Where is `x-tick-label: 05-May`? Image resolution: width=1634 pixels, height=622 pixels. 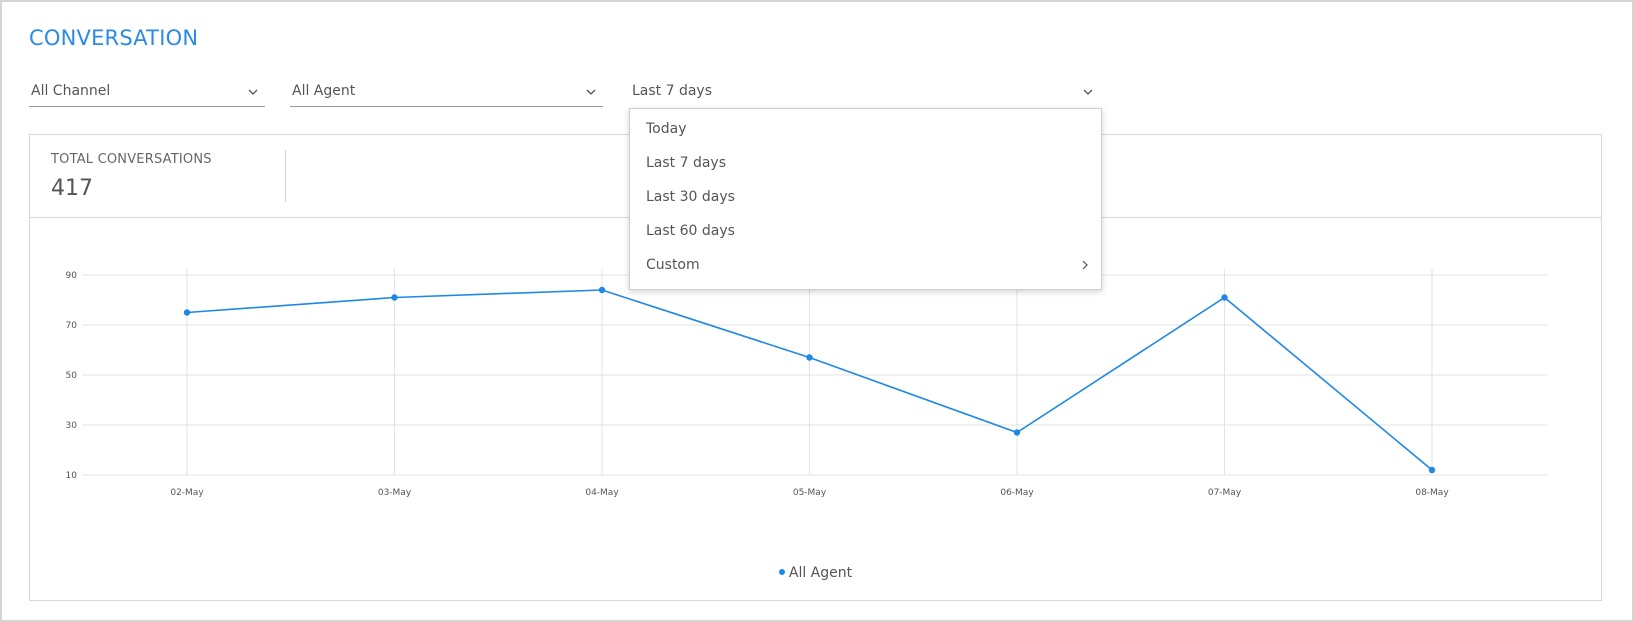
x-tick-label: 05-May is located at coordinates (810, 493).